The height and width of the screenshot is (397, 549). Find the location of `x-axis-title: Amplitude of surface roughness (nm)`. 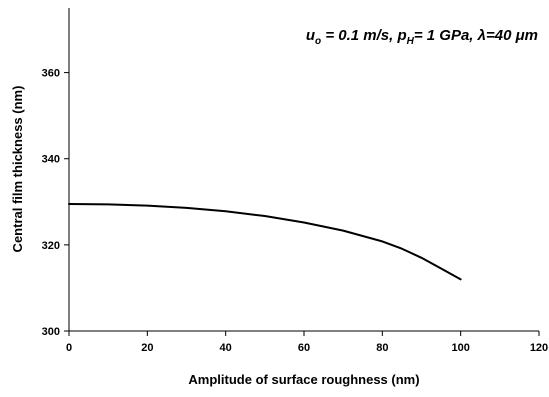

x-axis-title: Amplitude of surface roughness (nm) is located at coordinates (303, 379).